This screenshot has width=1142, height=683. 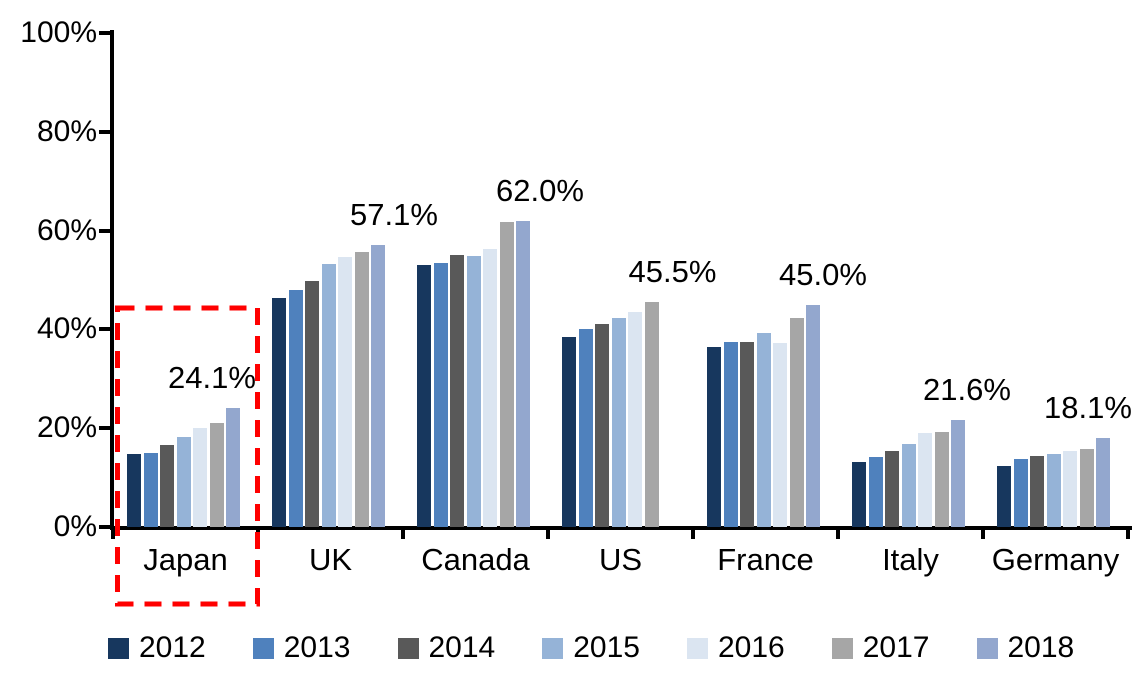 What do you see at coordinates (473, 391) in the screenshot?
I see `bar-canada-2015` at bounding box center [473, 391].